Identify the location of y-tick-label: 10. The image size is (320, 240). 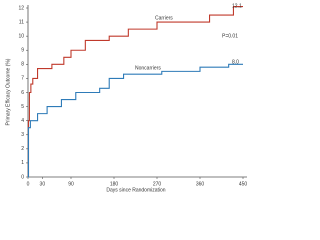
(21, 36).